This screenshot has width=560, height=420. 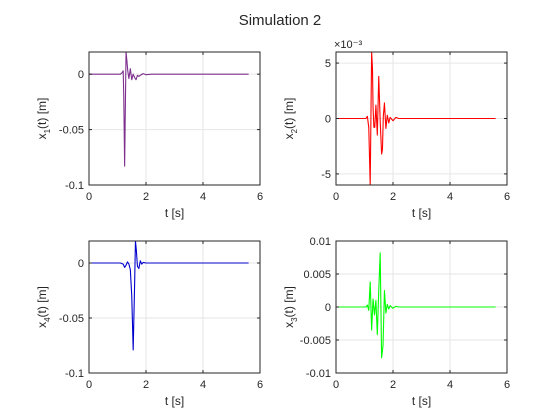 What do you see at coordinates (348, 45) in the screenshot?
I see `y-exponent-label: ×10⁻³` at bounding box center [348, 45].